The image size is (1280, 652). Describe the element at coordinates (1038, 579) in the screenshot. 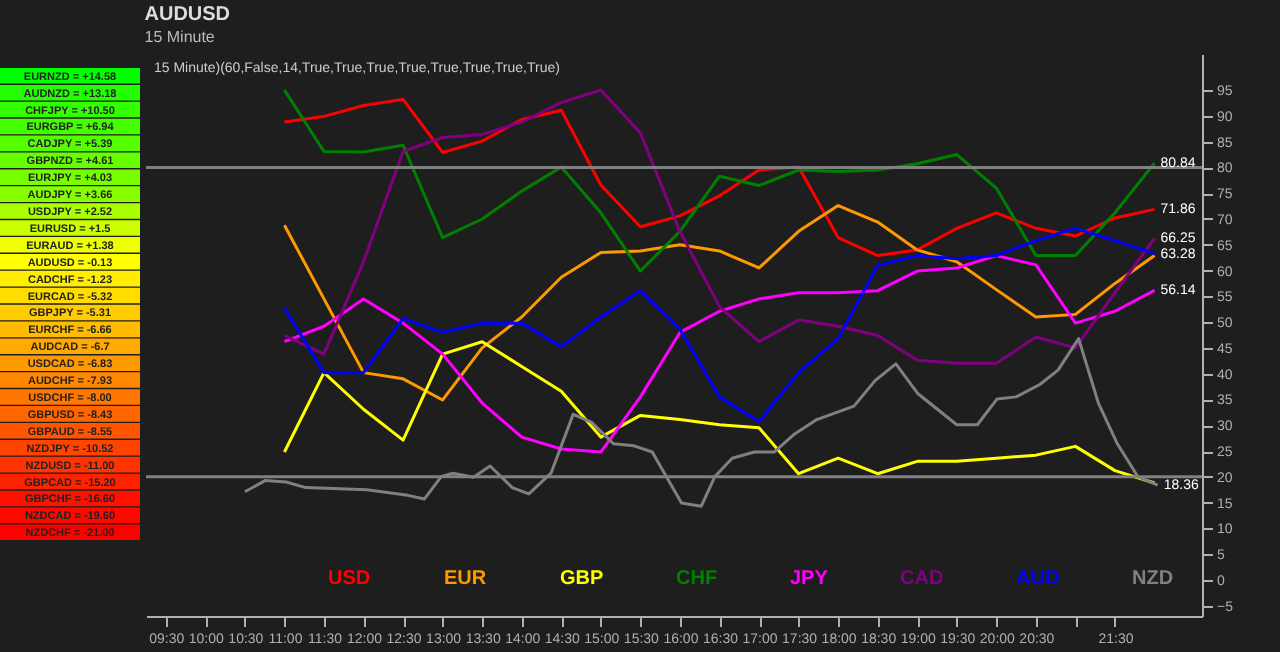

I see `text: AUD` at that location.